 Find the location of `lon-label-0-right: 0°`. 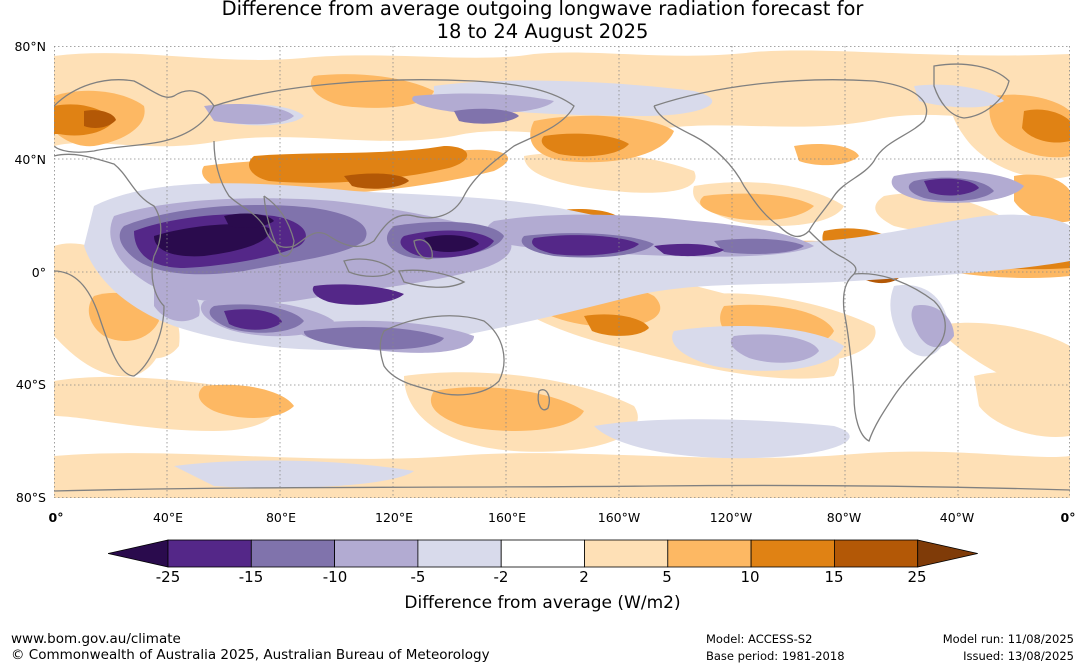

lon-label-0-right: 0° is located at coordinates (1068, 517).